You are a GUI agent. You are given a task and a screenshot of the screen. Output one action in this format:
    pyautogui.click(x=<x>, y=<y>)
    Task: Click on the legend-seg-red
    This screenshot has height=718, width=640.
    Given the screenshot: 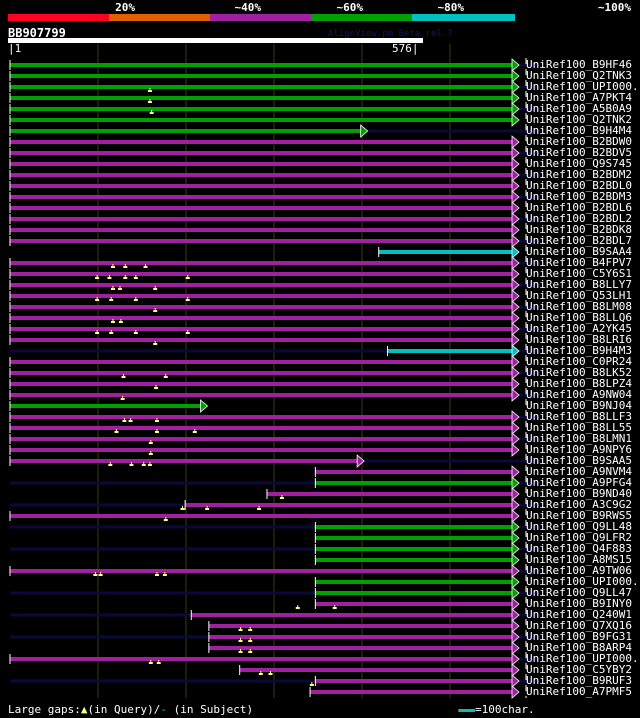 What is the action you would take?
    pyautogui.click(x=59, y=17)
    